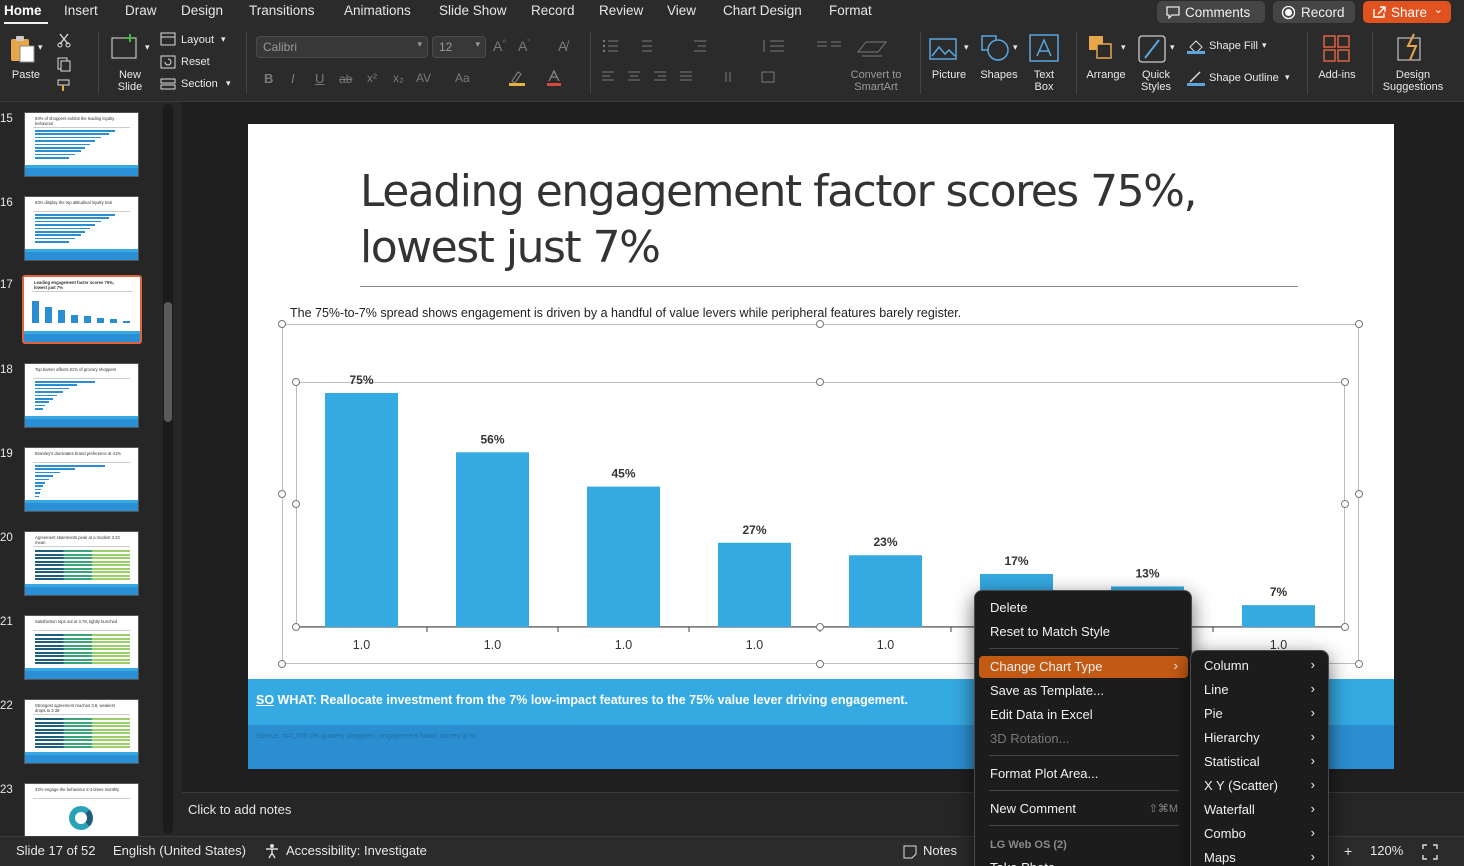 This screenshot has width=1464, height=866. Describe the element at coordinates (1260, 690) in the screenshot. I see `submenu-item-line: Line ›` at that location.